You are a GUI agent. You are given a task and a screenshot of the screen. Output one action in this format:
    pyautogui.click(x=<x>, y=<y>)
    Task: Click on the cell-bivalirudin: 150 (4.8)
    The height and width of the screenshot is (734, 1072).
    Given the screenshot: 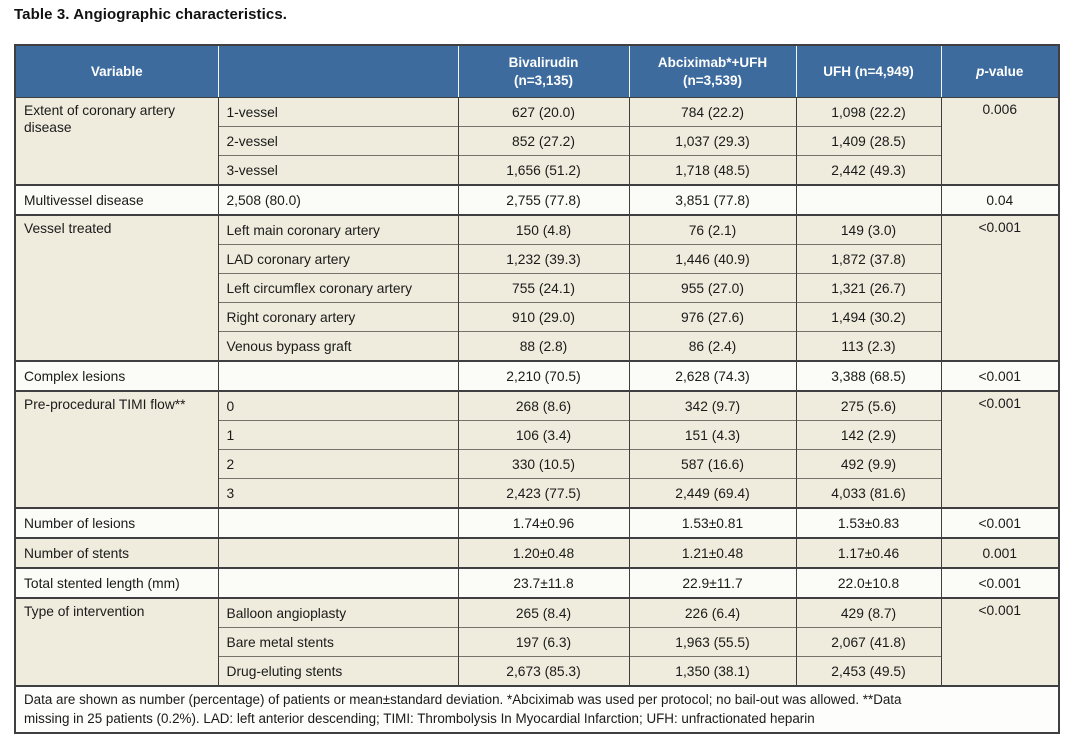 What is the action you would take?
    pyautogui.click(x=543, y=229)
    